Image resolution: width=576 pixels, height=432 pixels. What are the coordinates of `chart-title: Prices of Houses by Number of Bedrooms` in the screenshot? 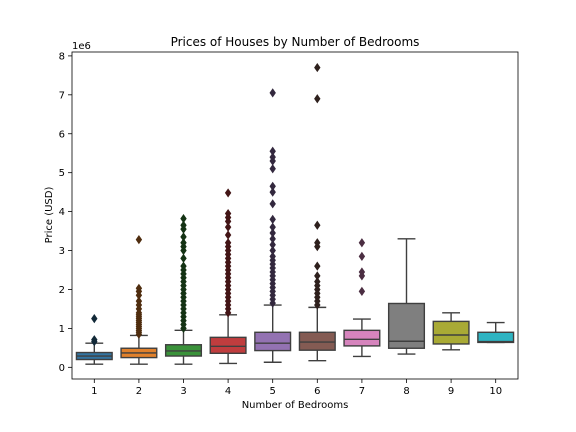 It's located at (295, 42).